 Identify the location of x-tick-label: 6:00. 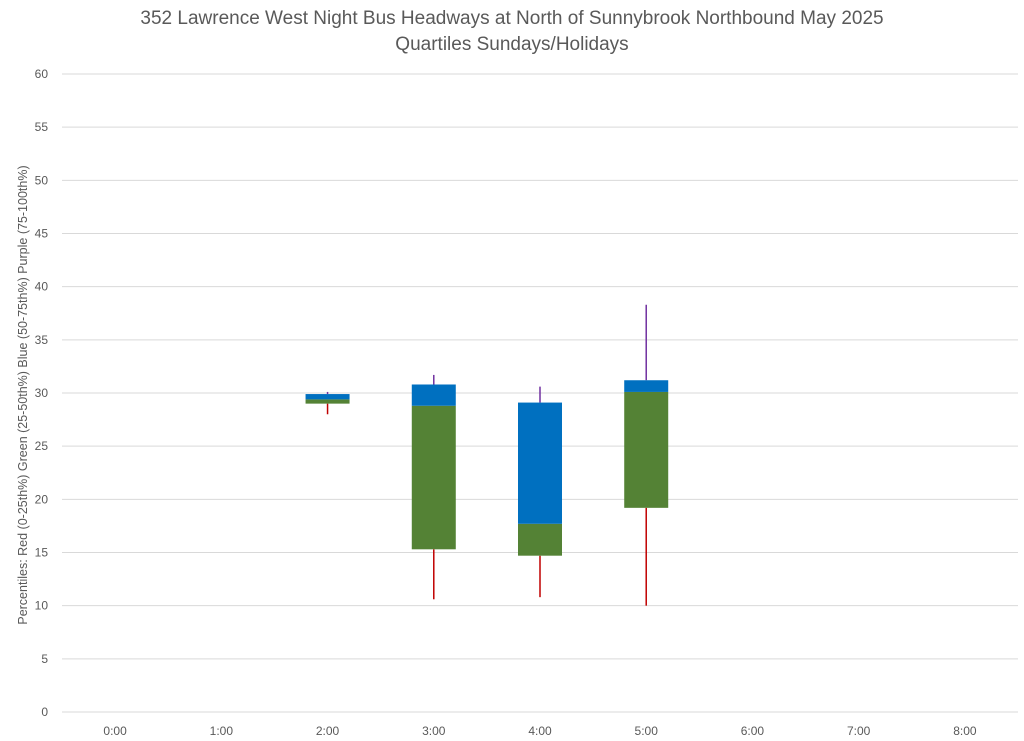
(753, 731).